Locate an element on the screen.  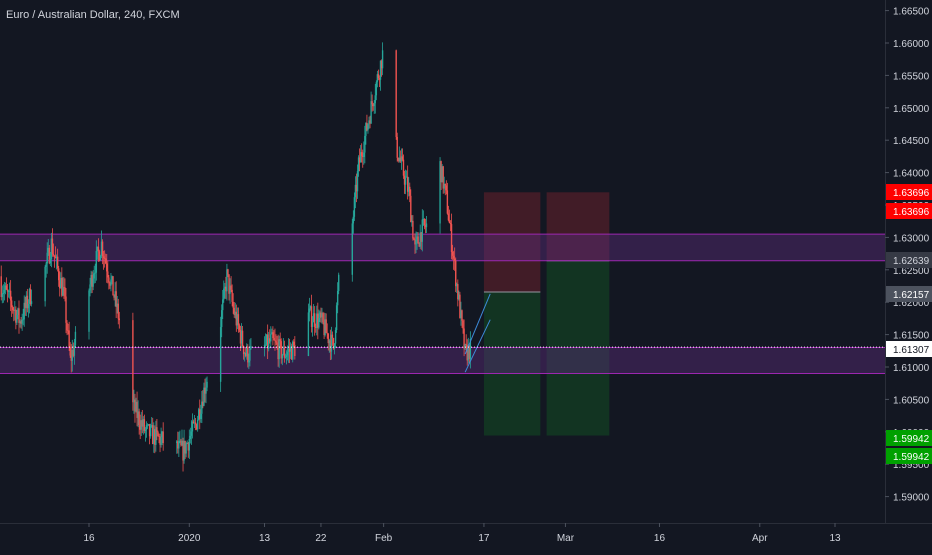
price-label-target: 1.59942 is located at coordinates (911, 439).